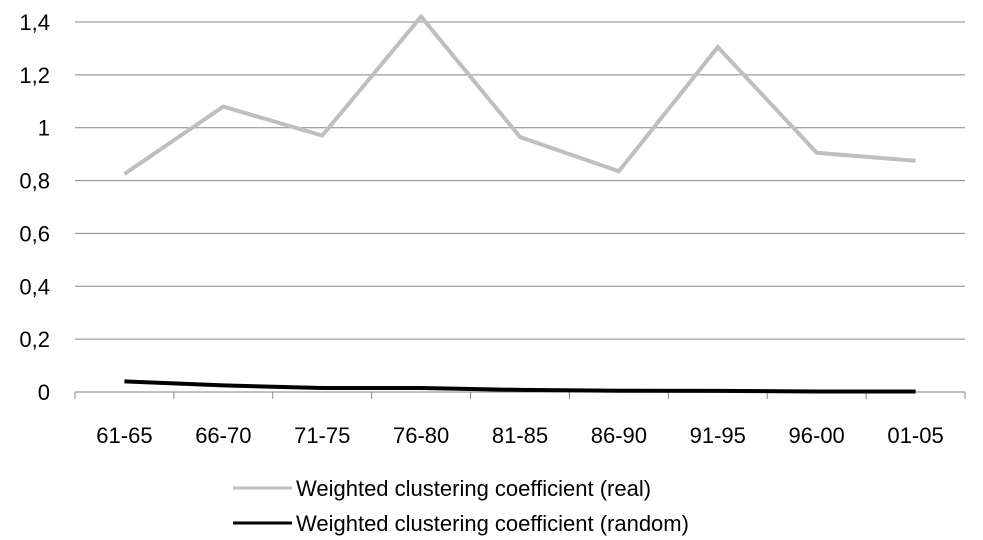 The width and height of the screenshot is (983, 540). I want to click on y-tick-label: 0, so click(44, 392).